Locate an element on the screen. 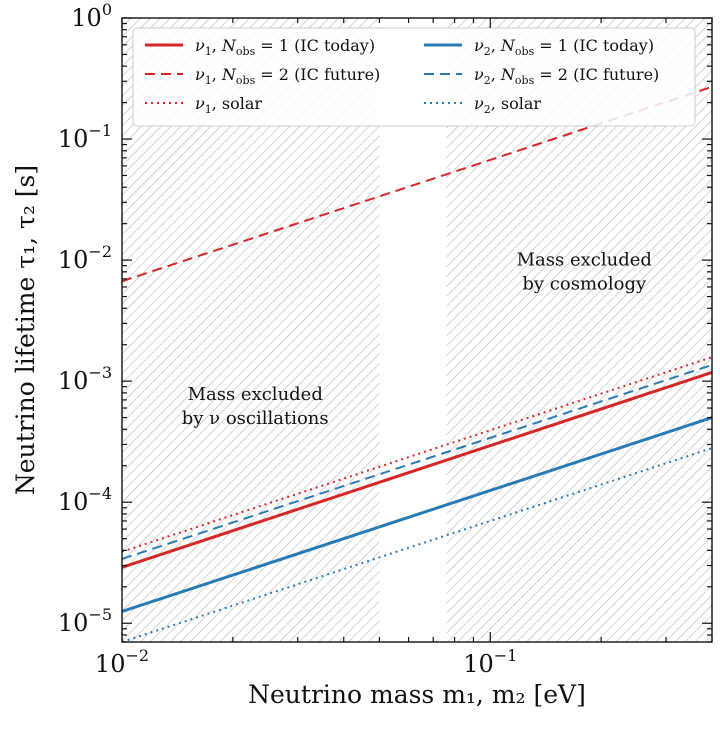 Image resolution: width=720 pixels, height=731 pixels. legend-label-4: ν1, solar is located at coordinates (228, 105).